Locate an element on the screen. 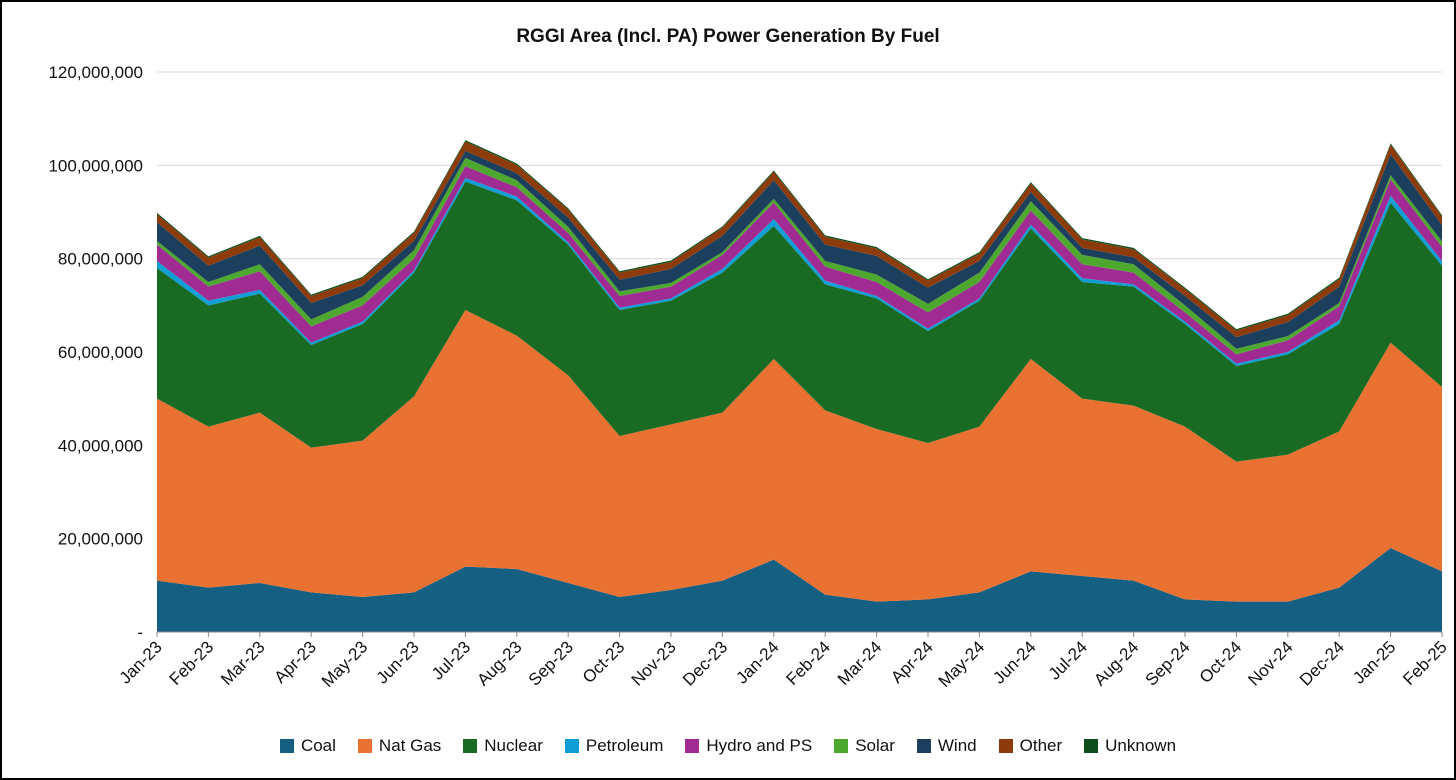 This screenshot has height=780, width=1456. x-axis-tick-label: Jan-25 is located at coordinates (1374, 662).